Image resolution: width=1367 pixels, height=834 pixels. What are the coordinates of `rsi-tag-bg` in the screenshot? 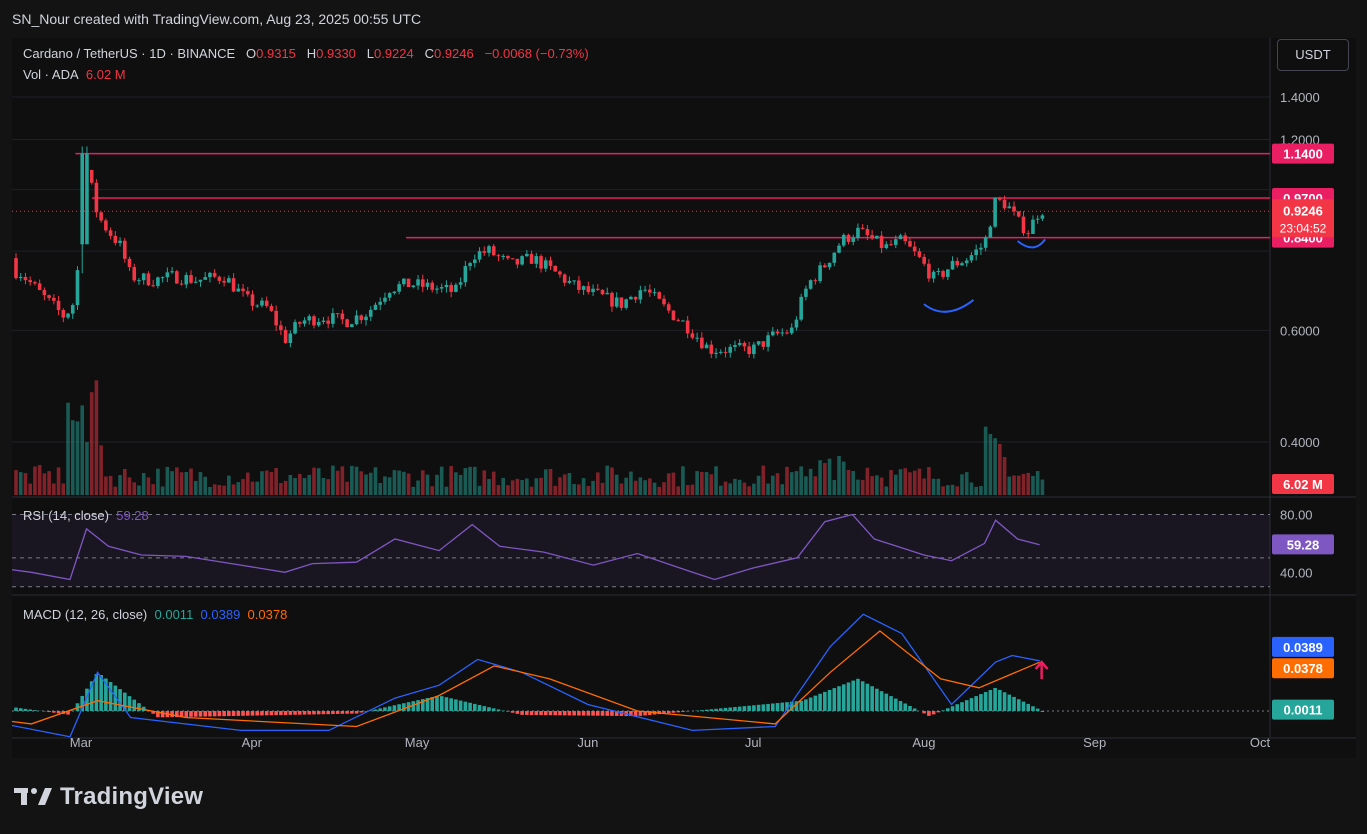 It's located at (1303, 544).